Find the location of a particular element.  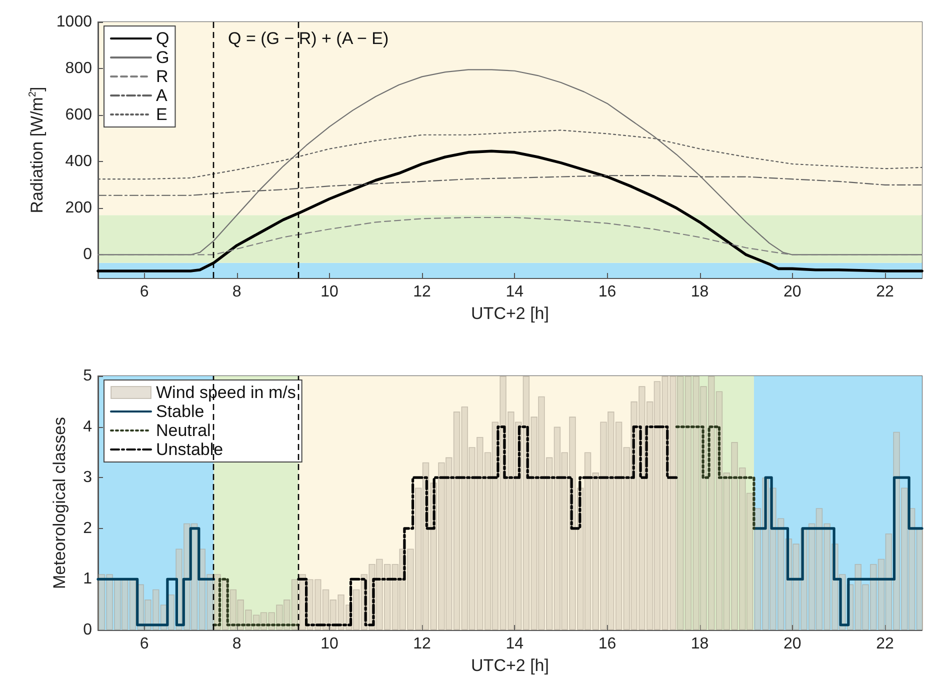

y-tick-label: 400 is located at coordinates (78, 161).